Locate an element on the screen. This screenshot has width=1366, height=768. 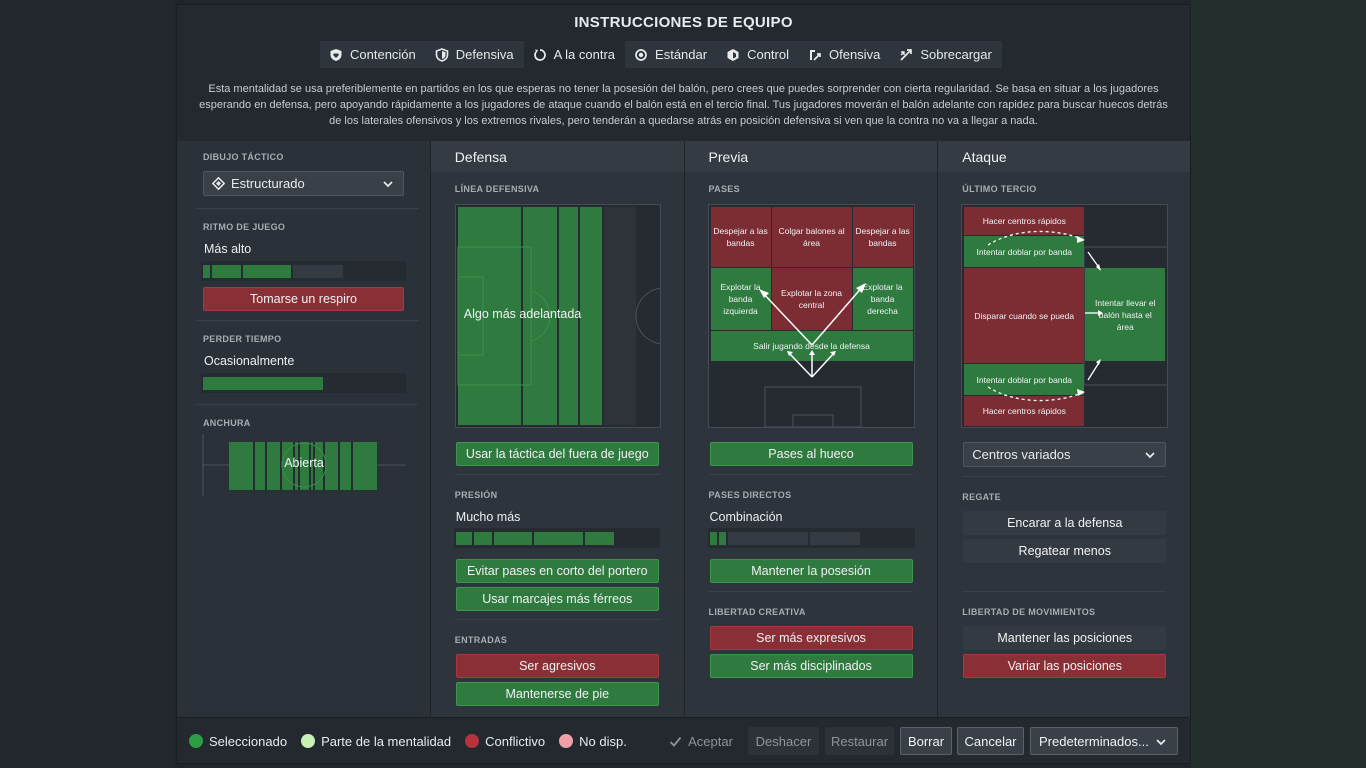
creative-freedom-label: LIBERTAD CREATIVA is located at coordinates (757, 612).